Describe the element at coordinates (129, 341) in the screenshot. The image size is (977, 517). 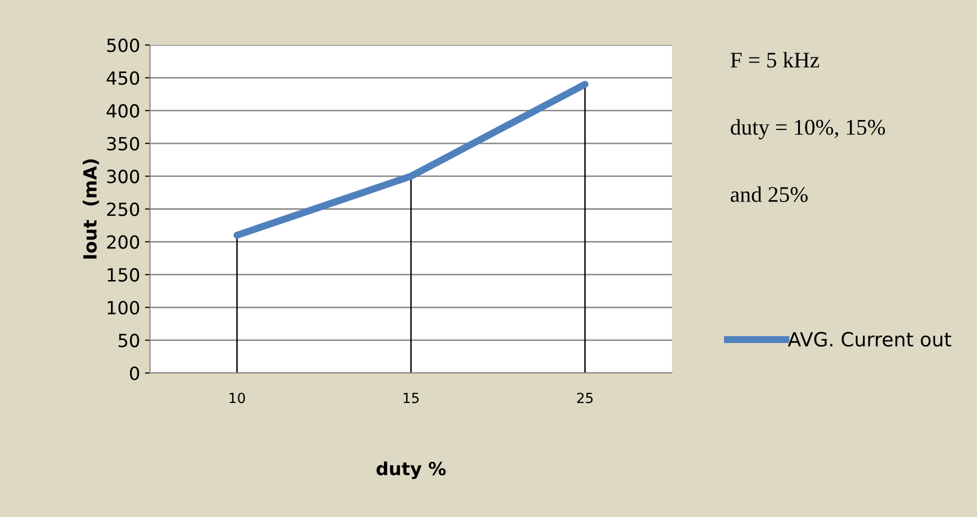
I see `y-tick-label: 50` at that location.